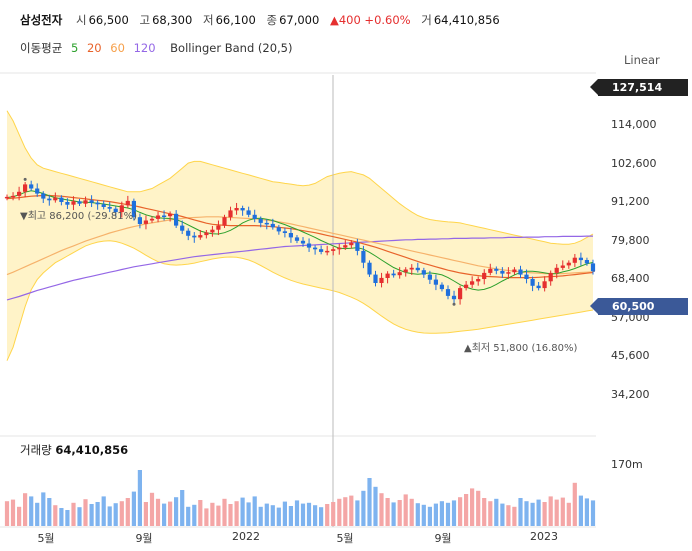 The width and height of the screenshot is (692, 551). I want to click on low-annotation: ▲최저 51,800 (16.80%), so click(521, 348).